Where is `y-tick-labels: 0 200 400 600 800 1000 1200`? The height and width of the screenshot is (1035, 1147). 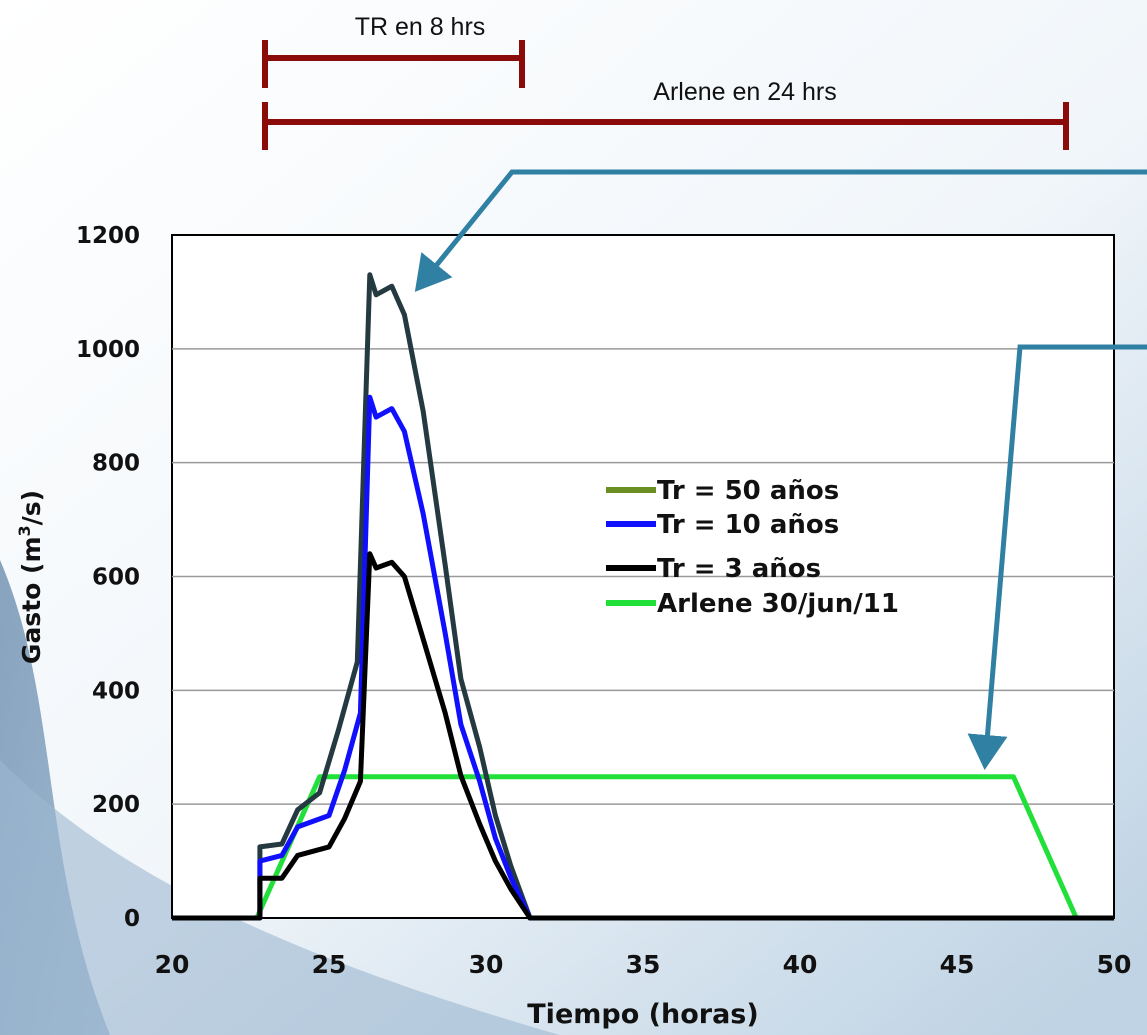
y-tick-labels: 0 200 400 600 800 1000 1200 is located at coordinates (108, 577).